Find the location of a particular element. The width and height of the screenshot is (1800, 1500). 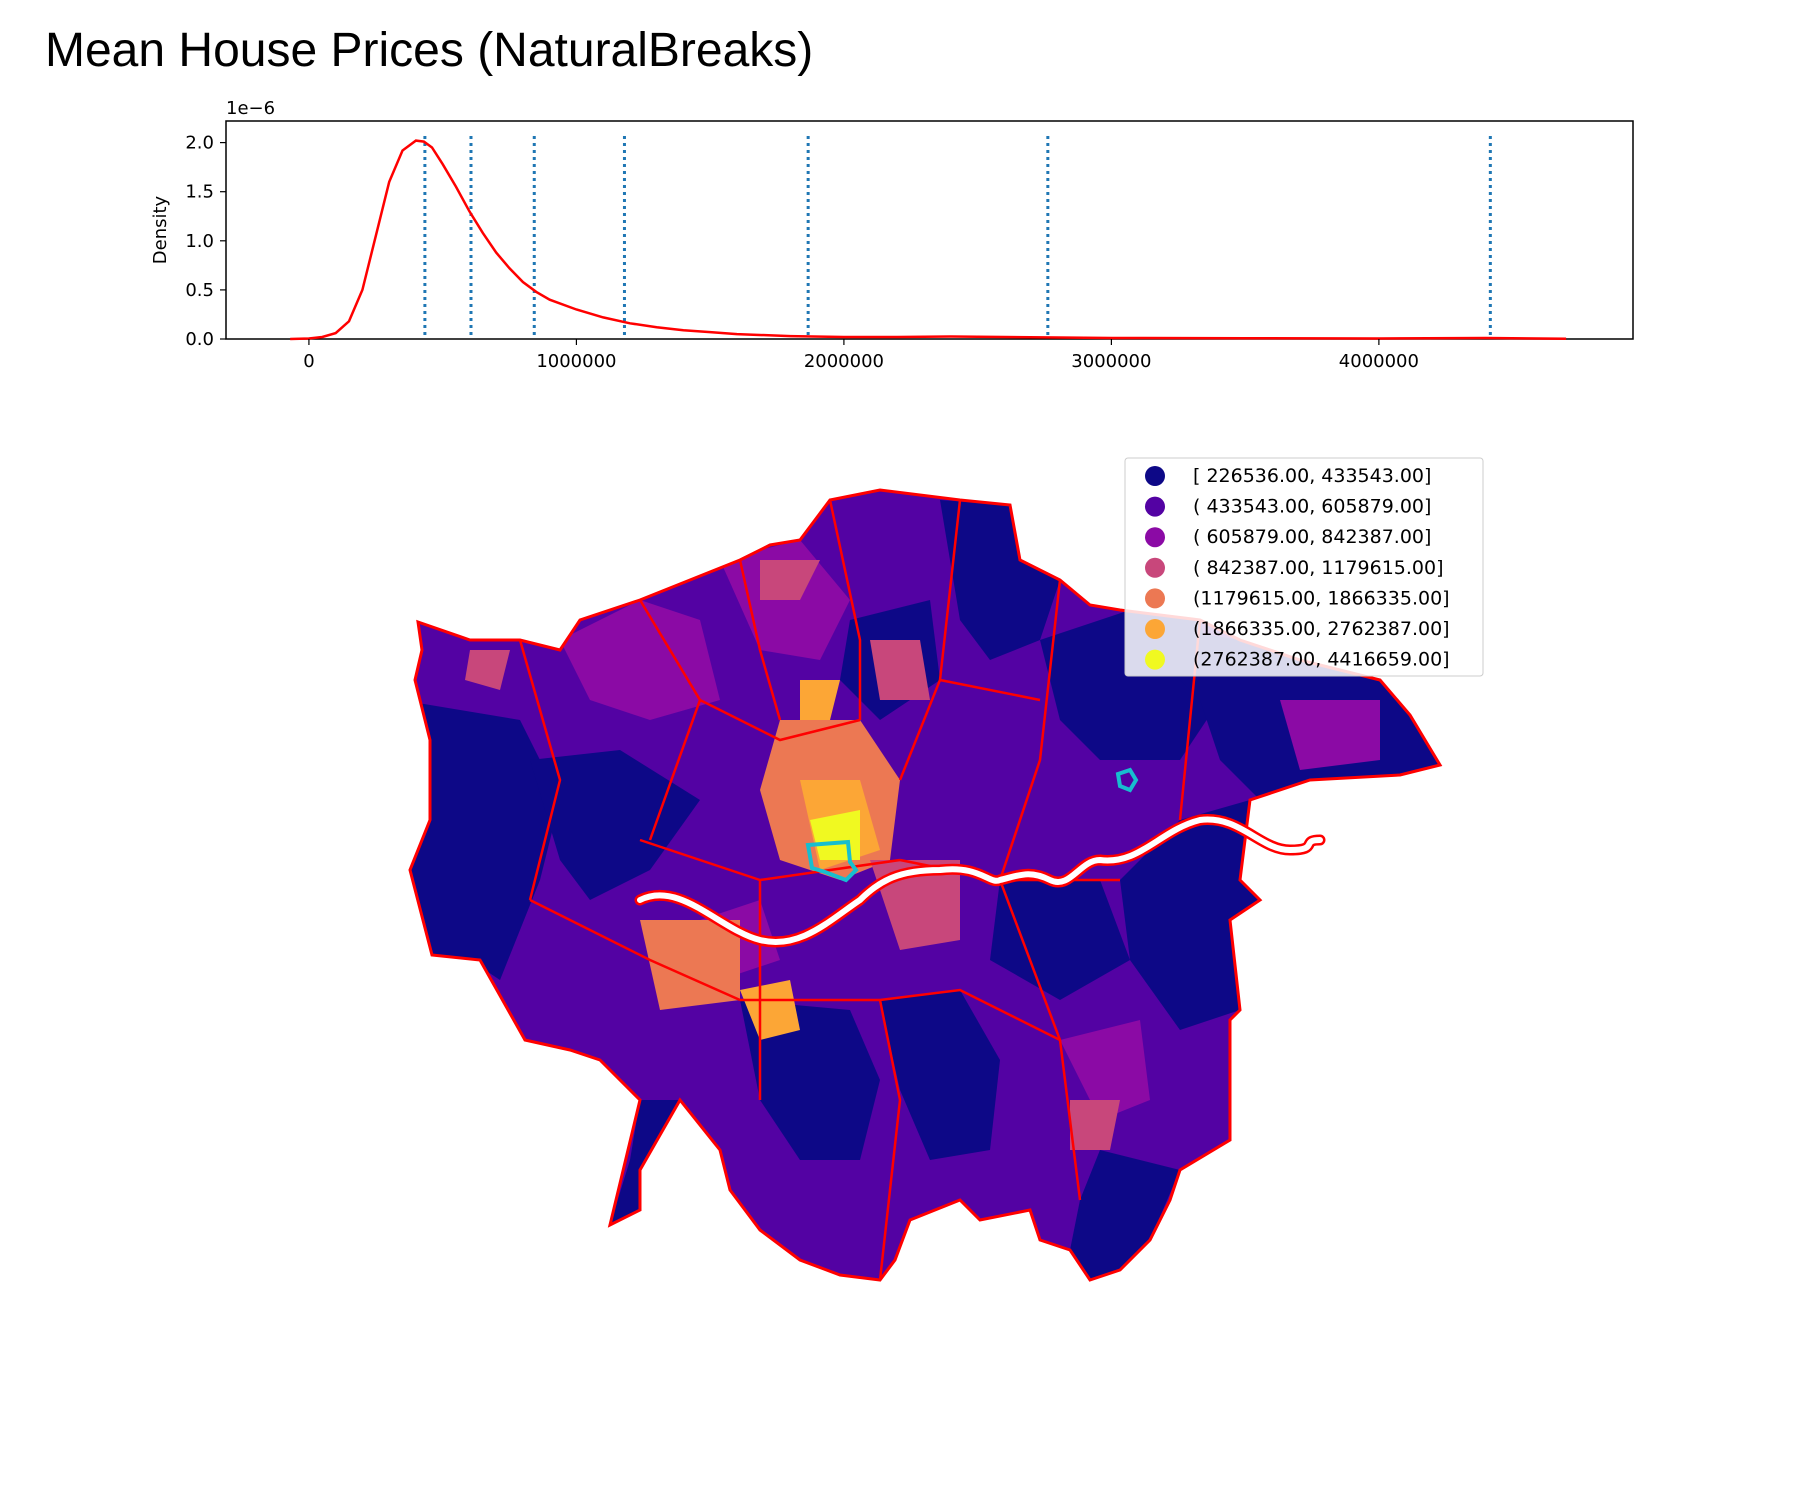

map-region-totteridge is located at coordinates (790, 580).